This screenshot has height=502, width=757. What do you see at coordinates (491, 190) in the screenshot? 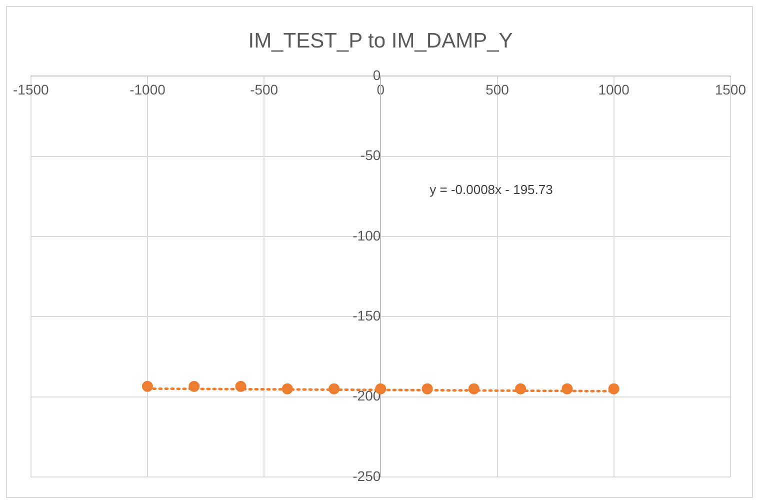
I see `annotation: y = -0.0008x - 195.73` at bounding box center [491, 190].